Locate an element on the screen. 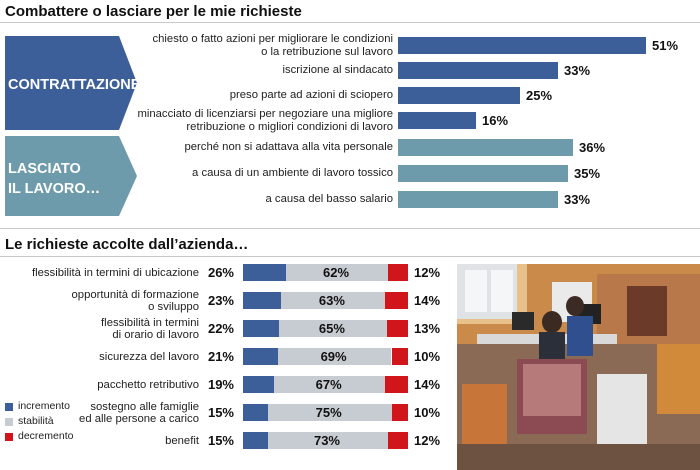 The width and height of the screenshot is (700, 470). bar-value-label: 25% is located at coordinates (539, 95).